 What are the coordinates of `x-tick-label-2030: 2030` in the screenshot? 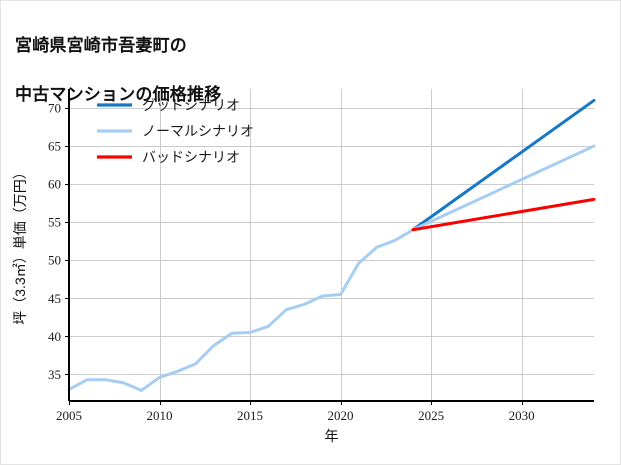 It's located at (522, 415).